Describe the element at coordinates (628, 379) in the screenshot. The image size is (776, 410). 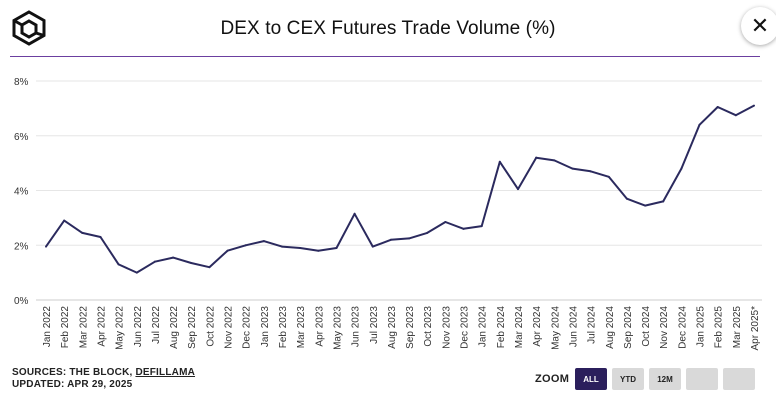
I see `zoom-ytd-button: YTD` at that location.